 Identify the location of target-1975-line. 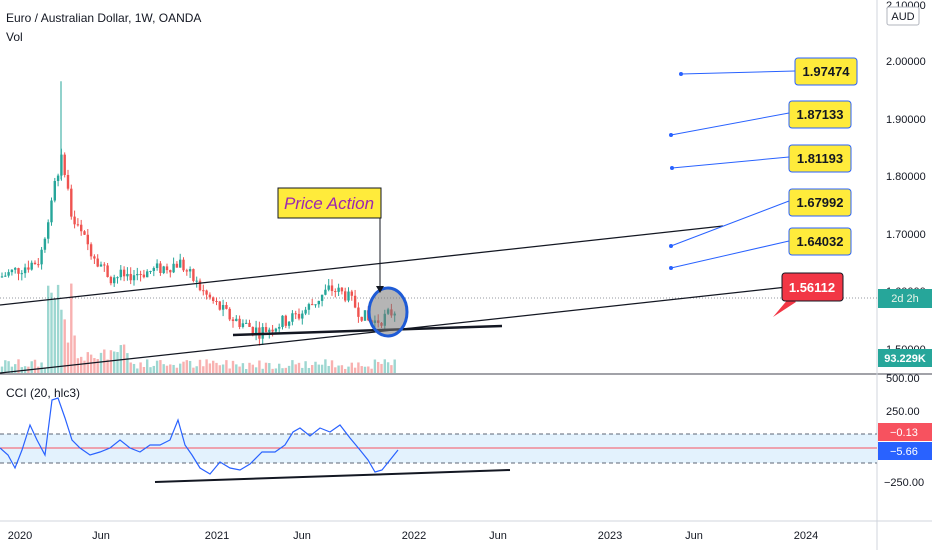
(737, 73).